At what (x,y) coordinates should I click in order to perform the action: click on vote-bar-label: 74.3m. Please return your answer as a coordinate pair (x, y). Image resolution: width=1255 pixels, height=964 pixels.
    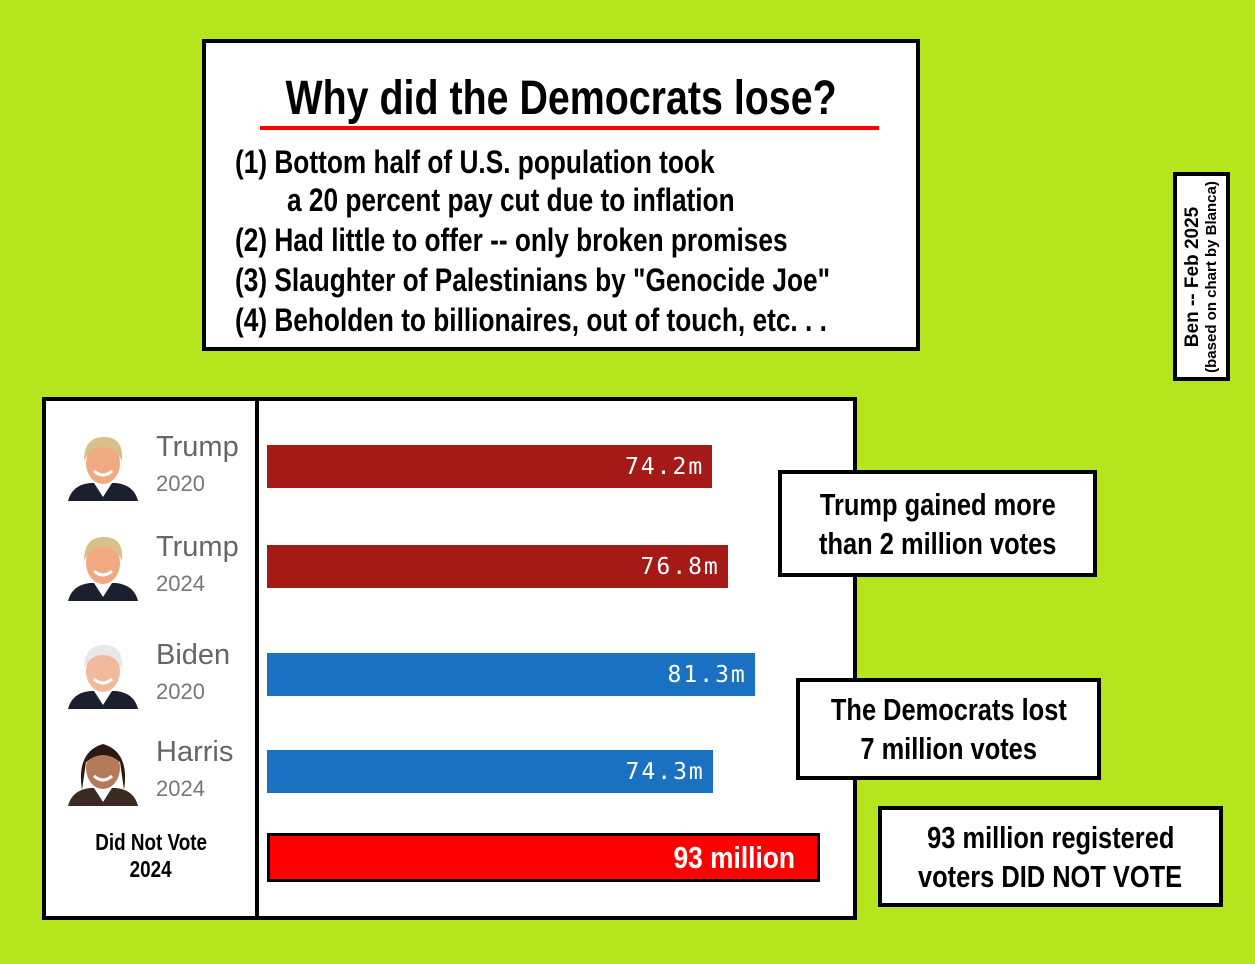
    Looking at the image, I should click on (665, 771).